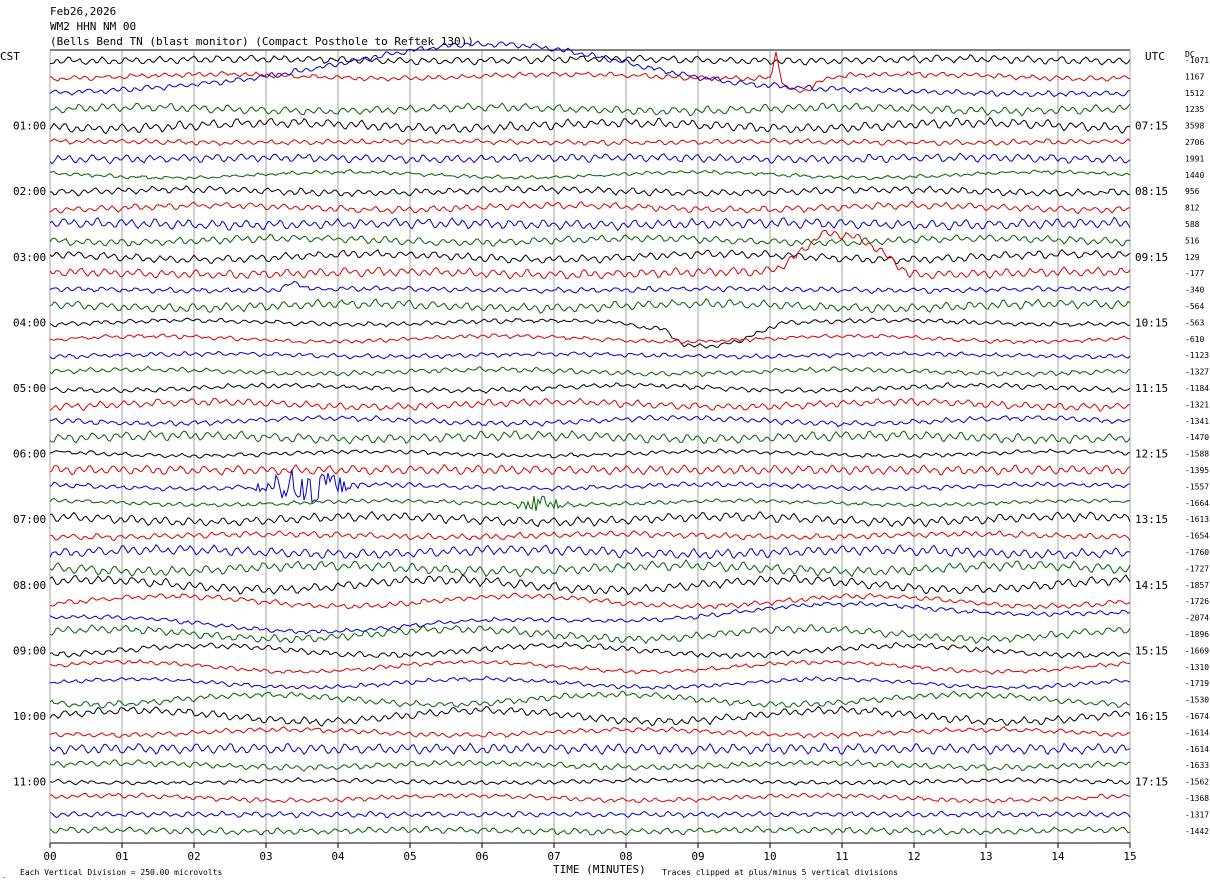 This screenshot has height=886, width=1210. Describe the element at coordinates (29, 454) in the screenshot. I see `left-hour-label: 06:00` at that location.